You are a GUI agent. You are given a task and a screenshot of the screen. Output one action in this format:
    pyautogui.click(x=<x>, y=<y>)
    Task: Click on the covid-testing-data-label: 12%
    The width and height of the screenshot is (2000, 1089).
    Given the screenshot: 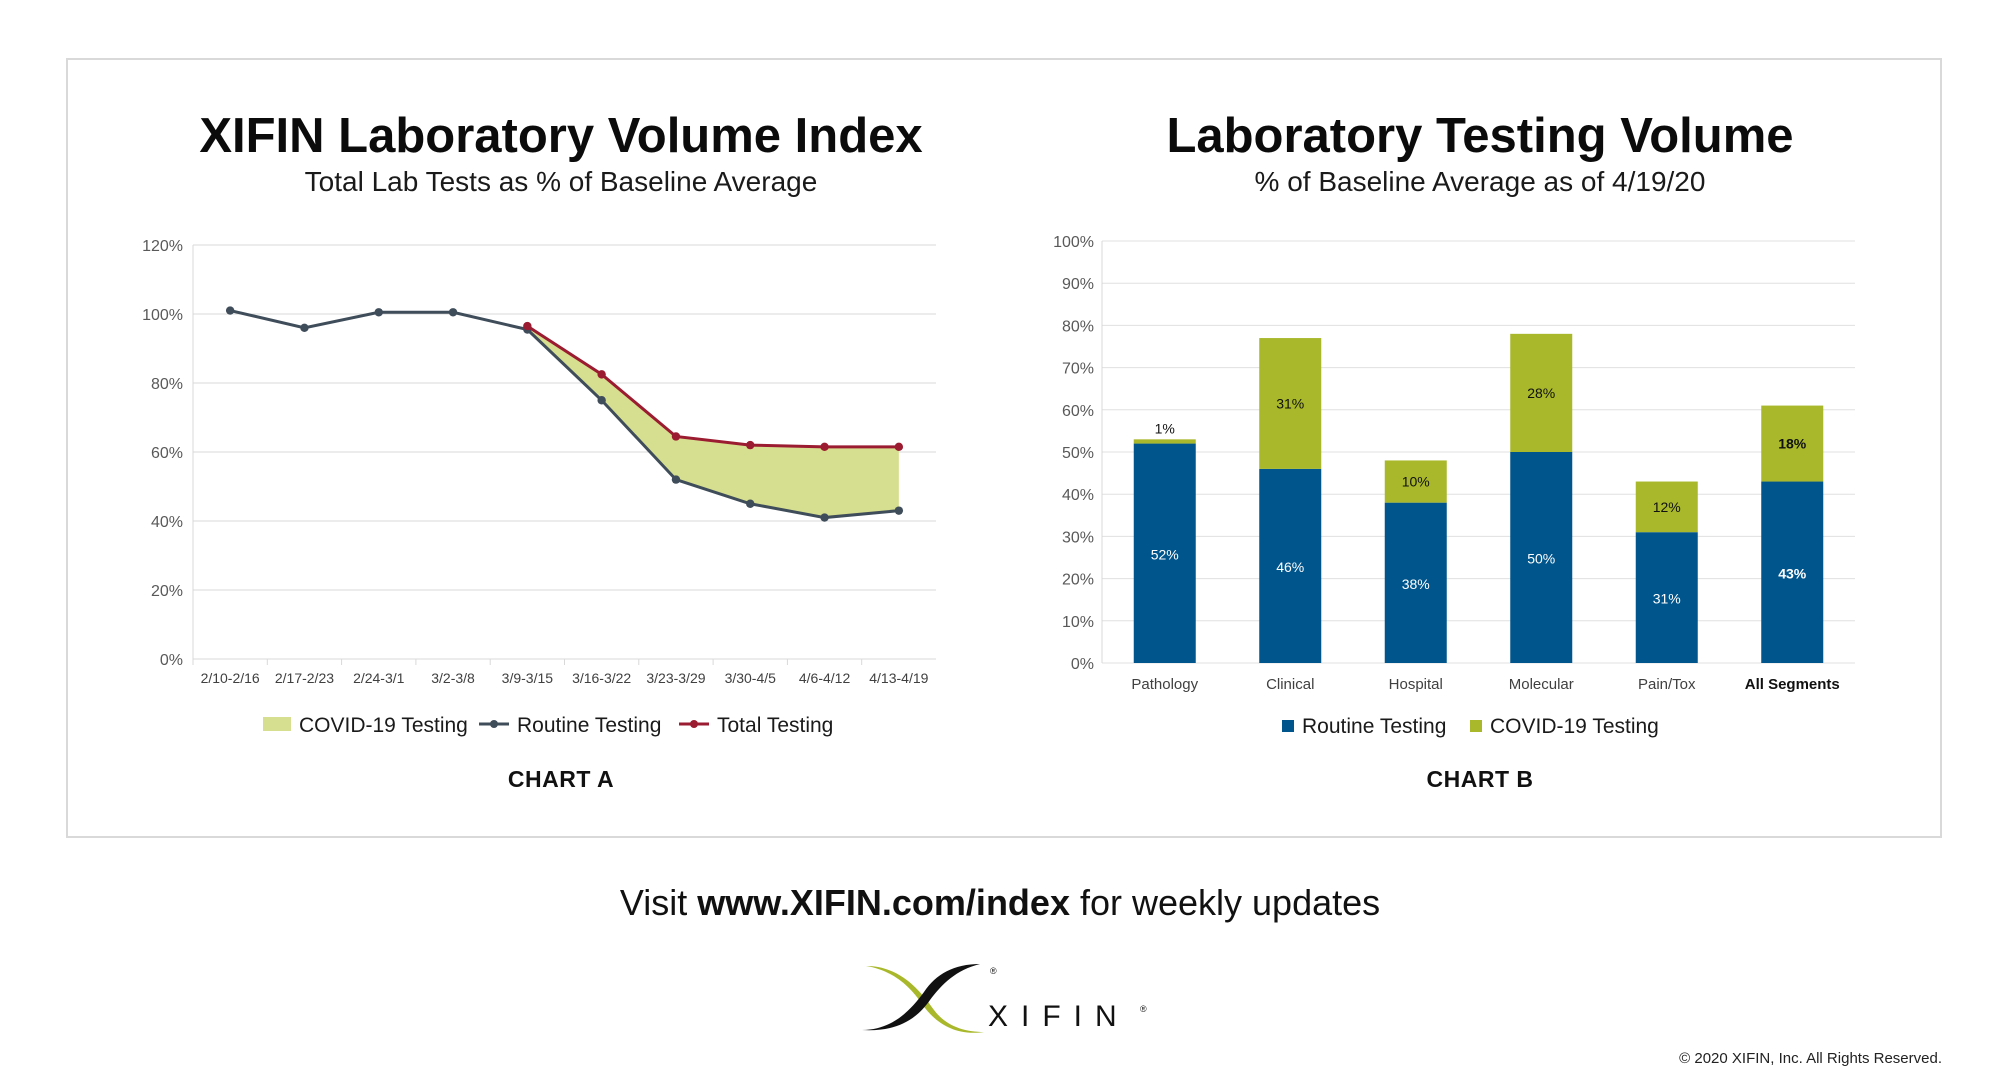 What is the action you would take?
    pyautogui.click(x=1667, y=507)
    